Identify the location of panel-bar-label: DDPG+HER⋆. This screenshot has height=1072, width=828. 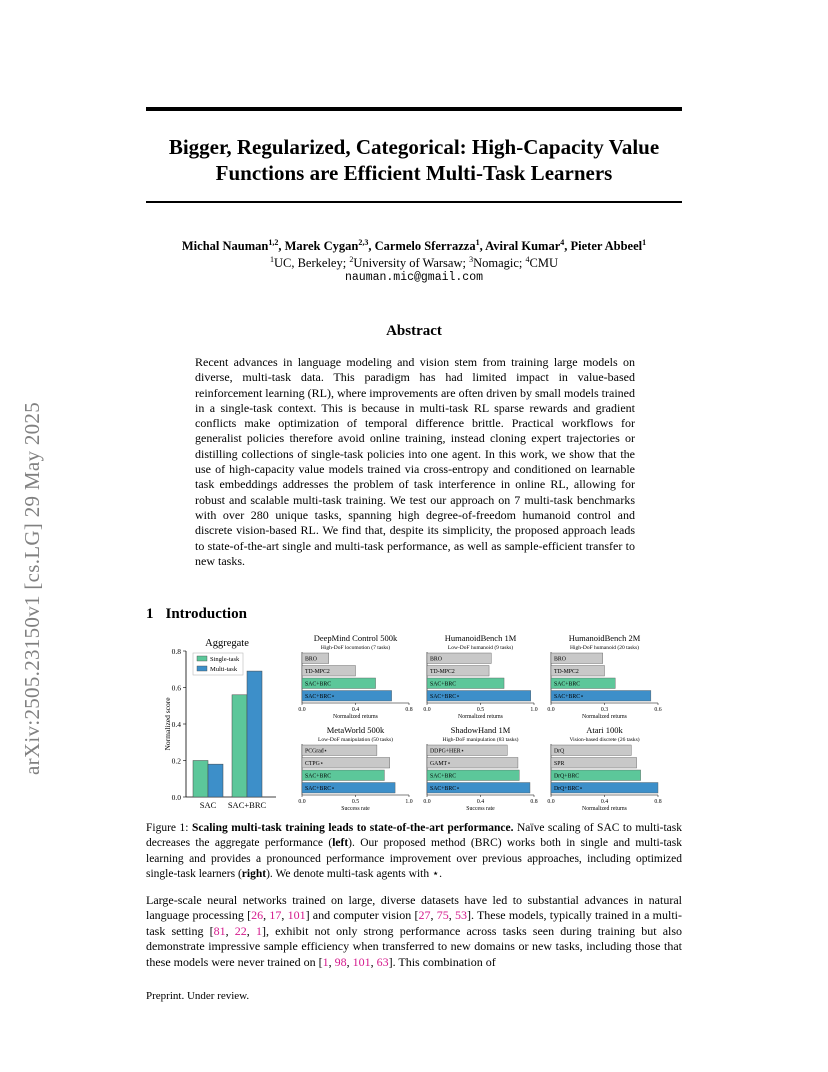
(447, 752).